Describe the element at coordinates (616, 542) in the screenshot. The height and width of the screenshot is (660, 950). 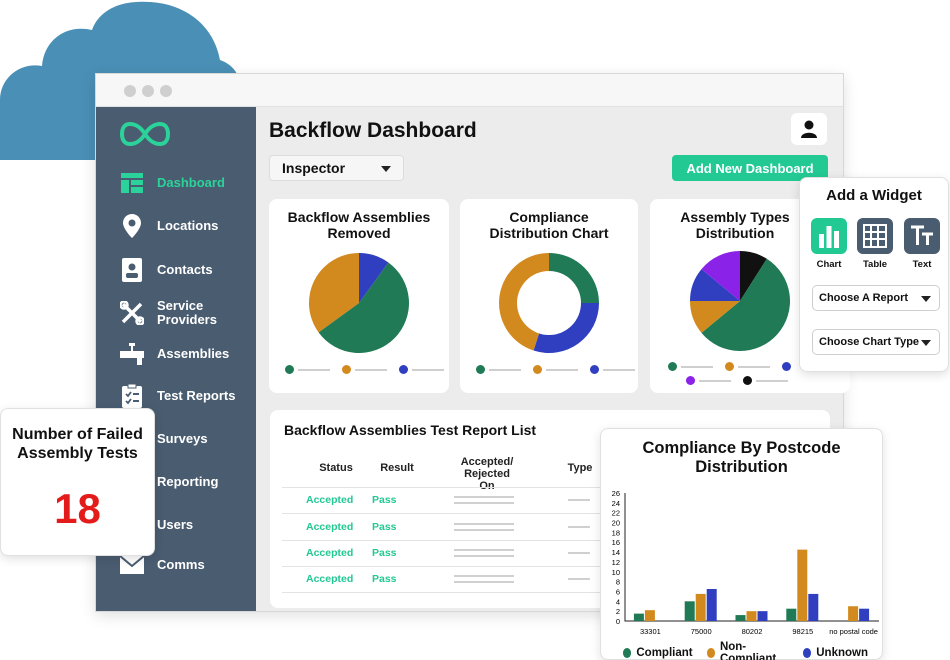
I see `y-tick-label: 16` at that location.